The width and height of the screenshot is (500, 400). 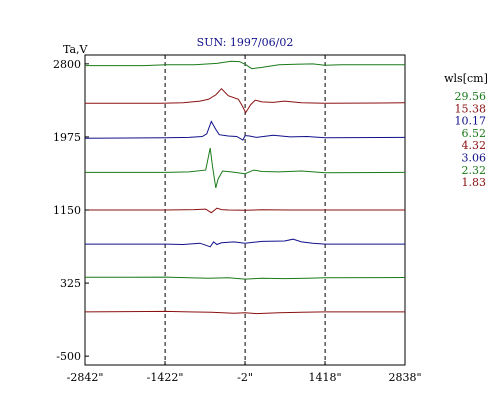 I want to click on x-tick-label-1: -1422", so click(x=165, y=377).